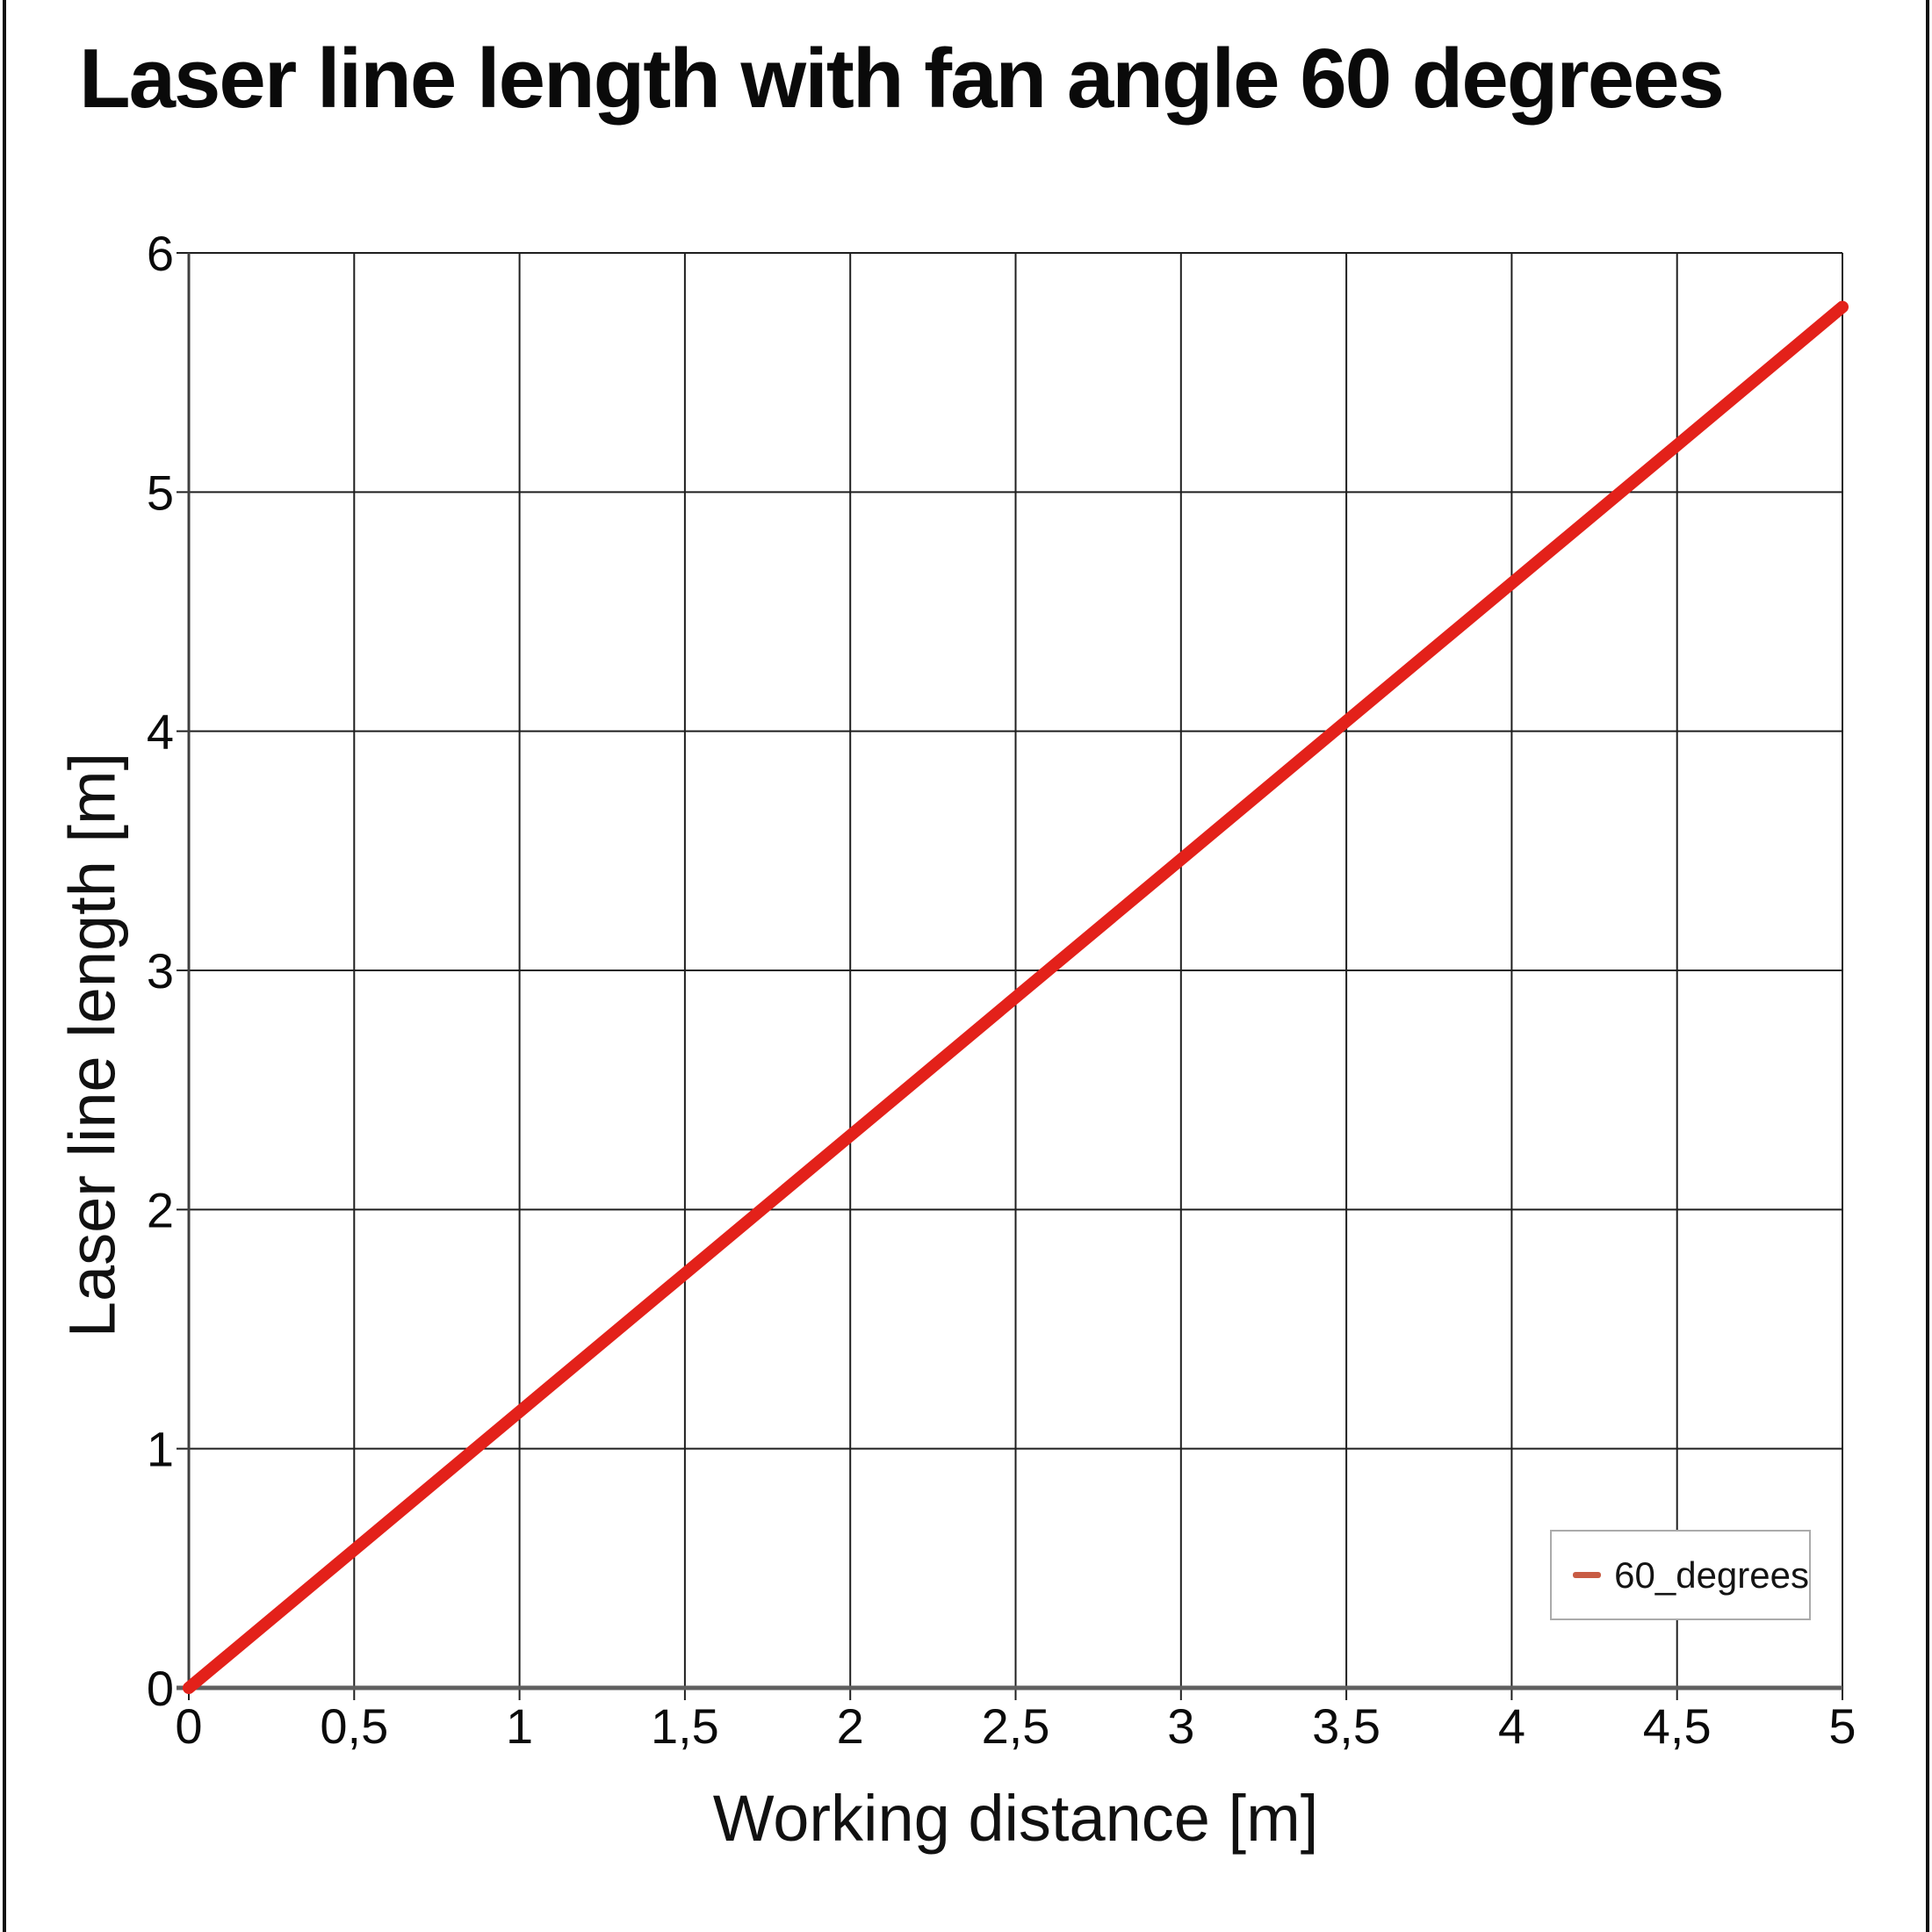  I want to click on legend-series-label: 60_degrees, so click(1711, 1575).